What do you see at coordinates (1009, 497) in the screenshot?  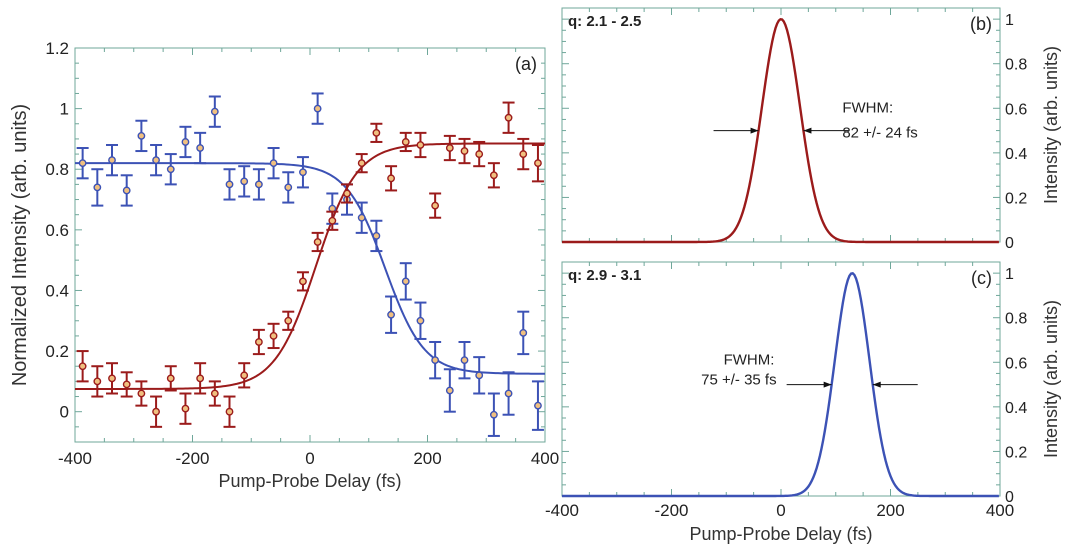 I see `panel-c-y-tick-label: 0` at bounding box center [1009, 497].